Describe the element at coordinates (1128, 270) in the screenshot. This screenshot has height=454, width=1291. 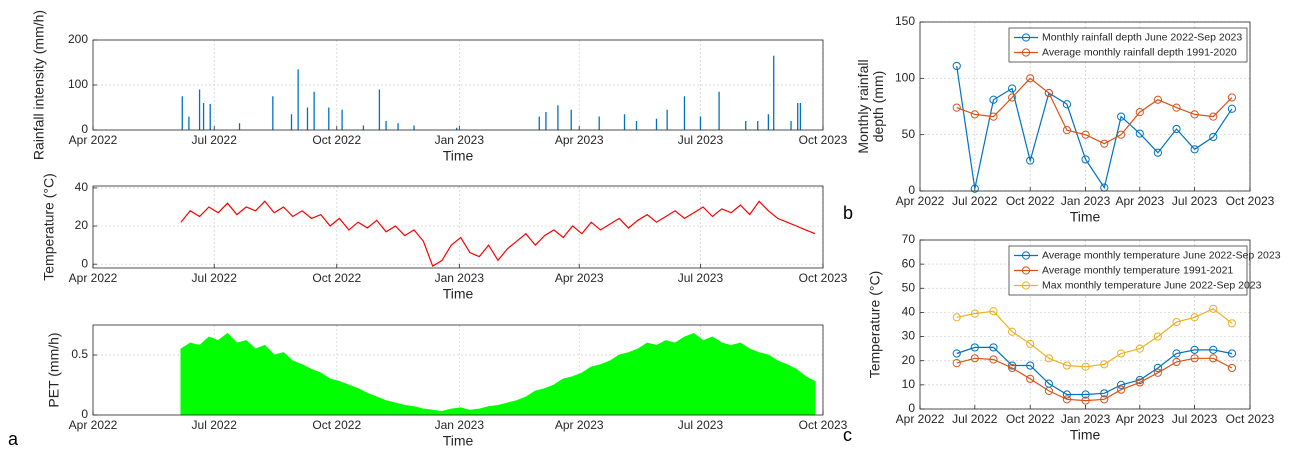
I see `legend-box` at that location.